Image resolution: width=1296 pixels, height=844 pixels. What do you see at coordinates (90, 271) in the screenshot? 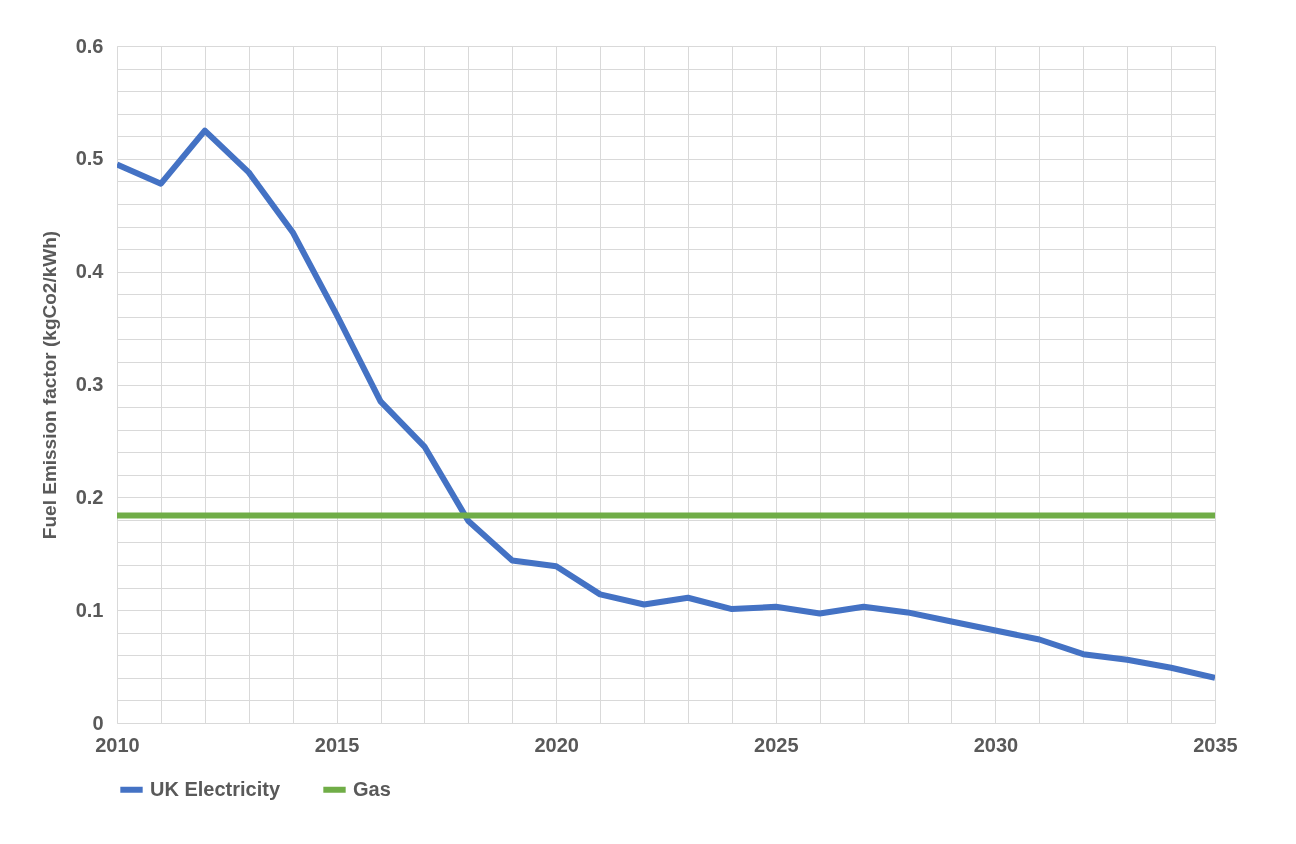
I see `y-tick-label: 0.4` at bounding box center [90, 271].